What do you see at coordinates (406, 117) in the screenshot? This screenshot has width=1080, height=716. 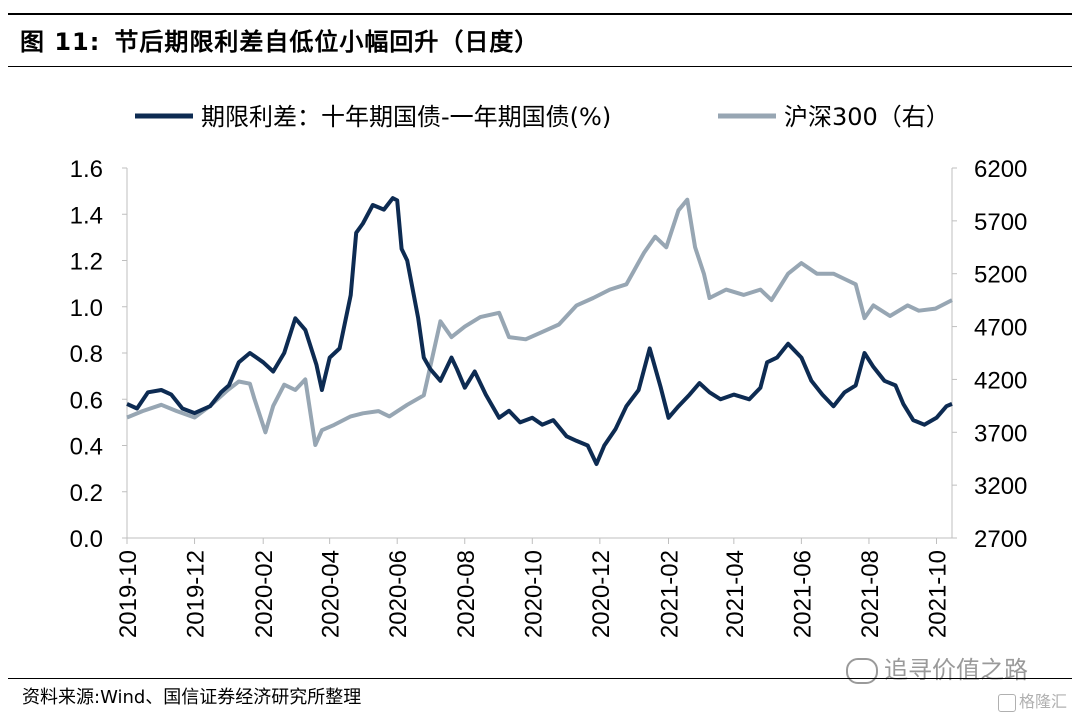 I see `legend-label: 期限利差：十年期国债-一年期国债(%)` at bounding box center [406, 117].